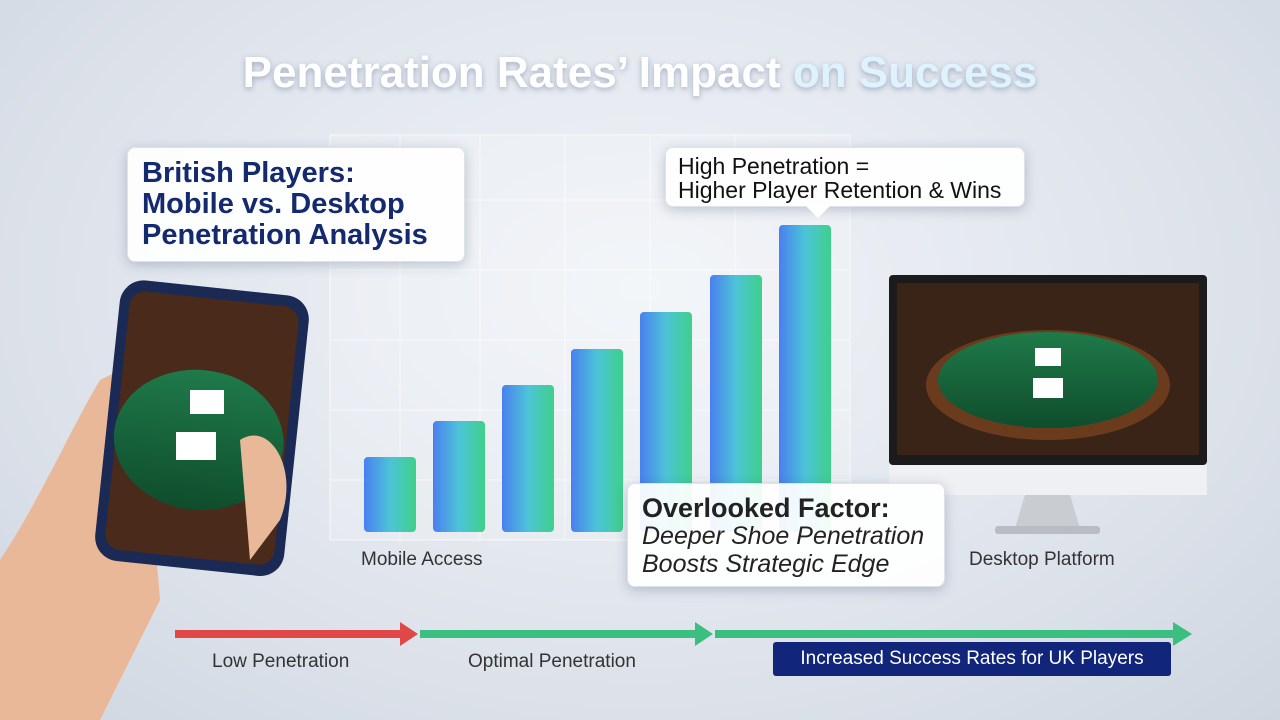 The height and width of the screenshot is (720, 1280). What do you see at coordinates (281, 661) in the screenshot?
I see `low-label: Low Penetration` at bounding box center [281, 661].